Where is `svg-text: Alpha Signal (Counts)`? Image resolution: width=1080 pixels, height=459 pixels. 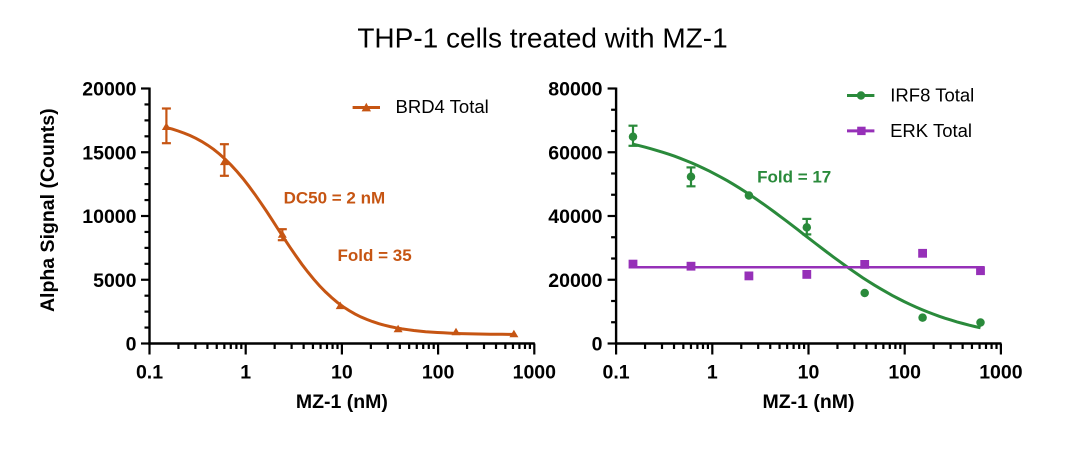
svg-text: Alpha Signal (Counts) is located at coordinates (48, 210).